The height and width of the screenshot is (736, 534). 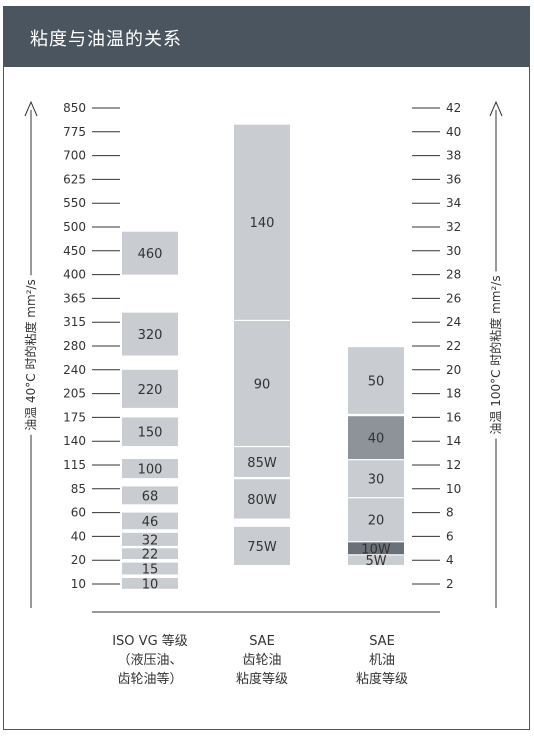 What do you see at coordinates (74, 394) in the screenshot?
I see `left-tick-label: 205` at bounding box center [74, 394].